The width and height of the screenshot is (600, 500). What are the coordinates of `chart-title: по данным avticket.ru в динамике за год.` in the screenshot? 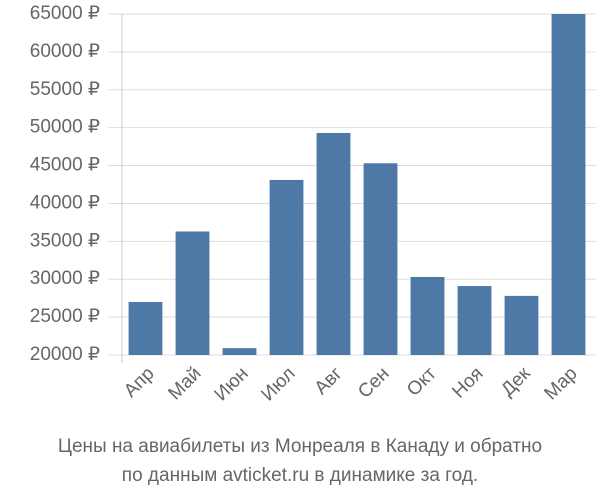 It's located at (300, 475).